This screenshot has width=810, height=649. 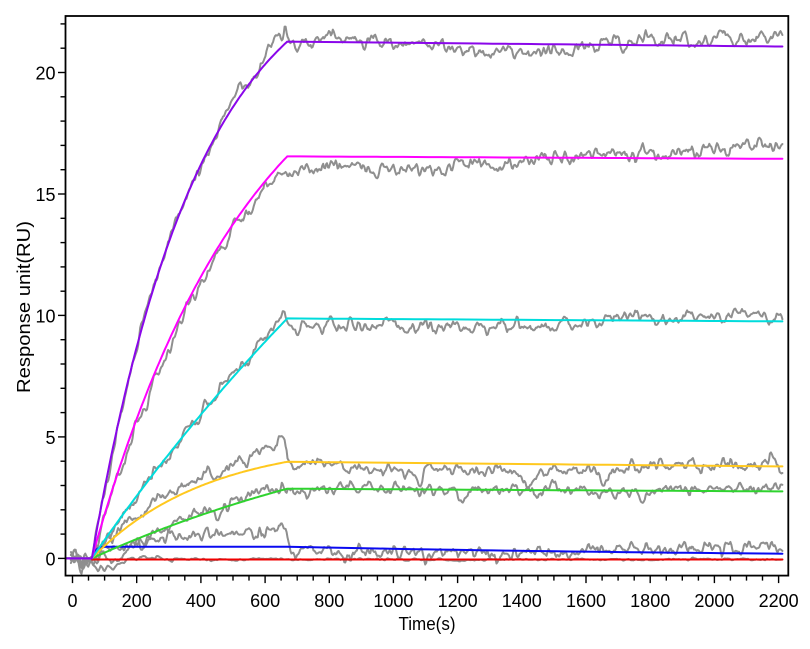 What do you see at coordinates (265, 601) in the screenshot?
I see `svg-text: 600` at bounding box center [265, 601].